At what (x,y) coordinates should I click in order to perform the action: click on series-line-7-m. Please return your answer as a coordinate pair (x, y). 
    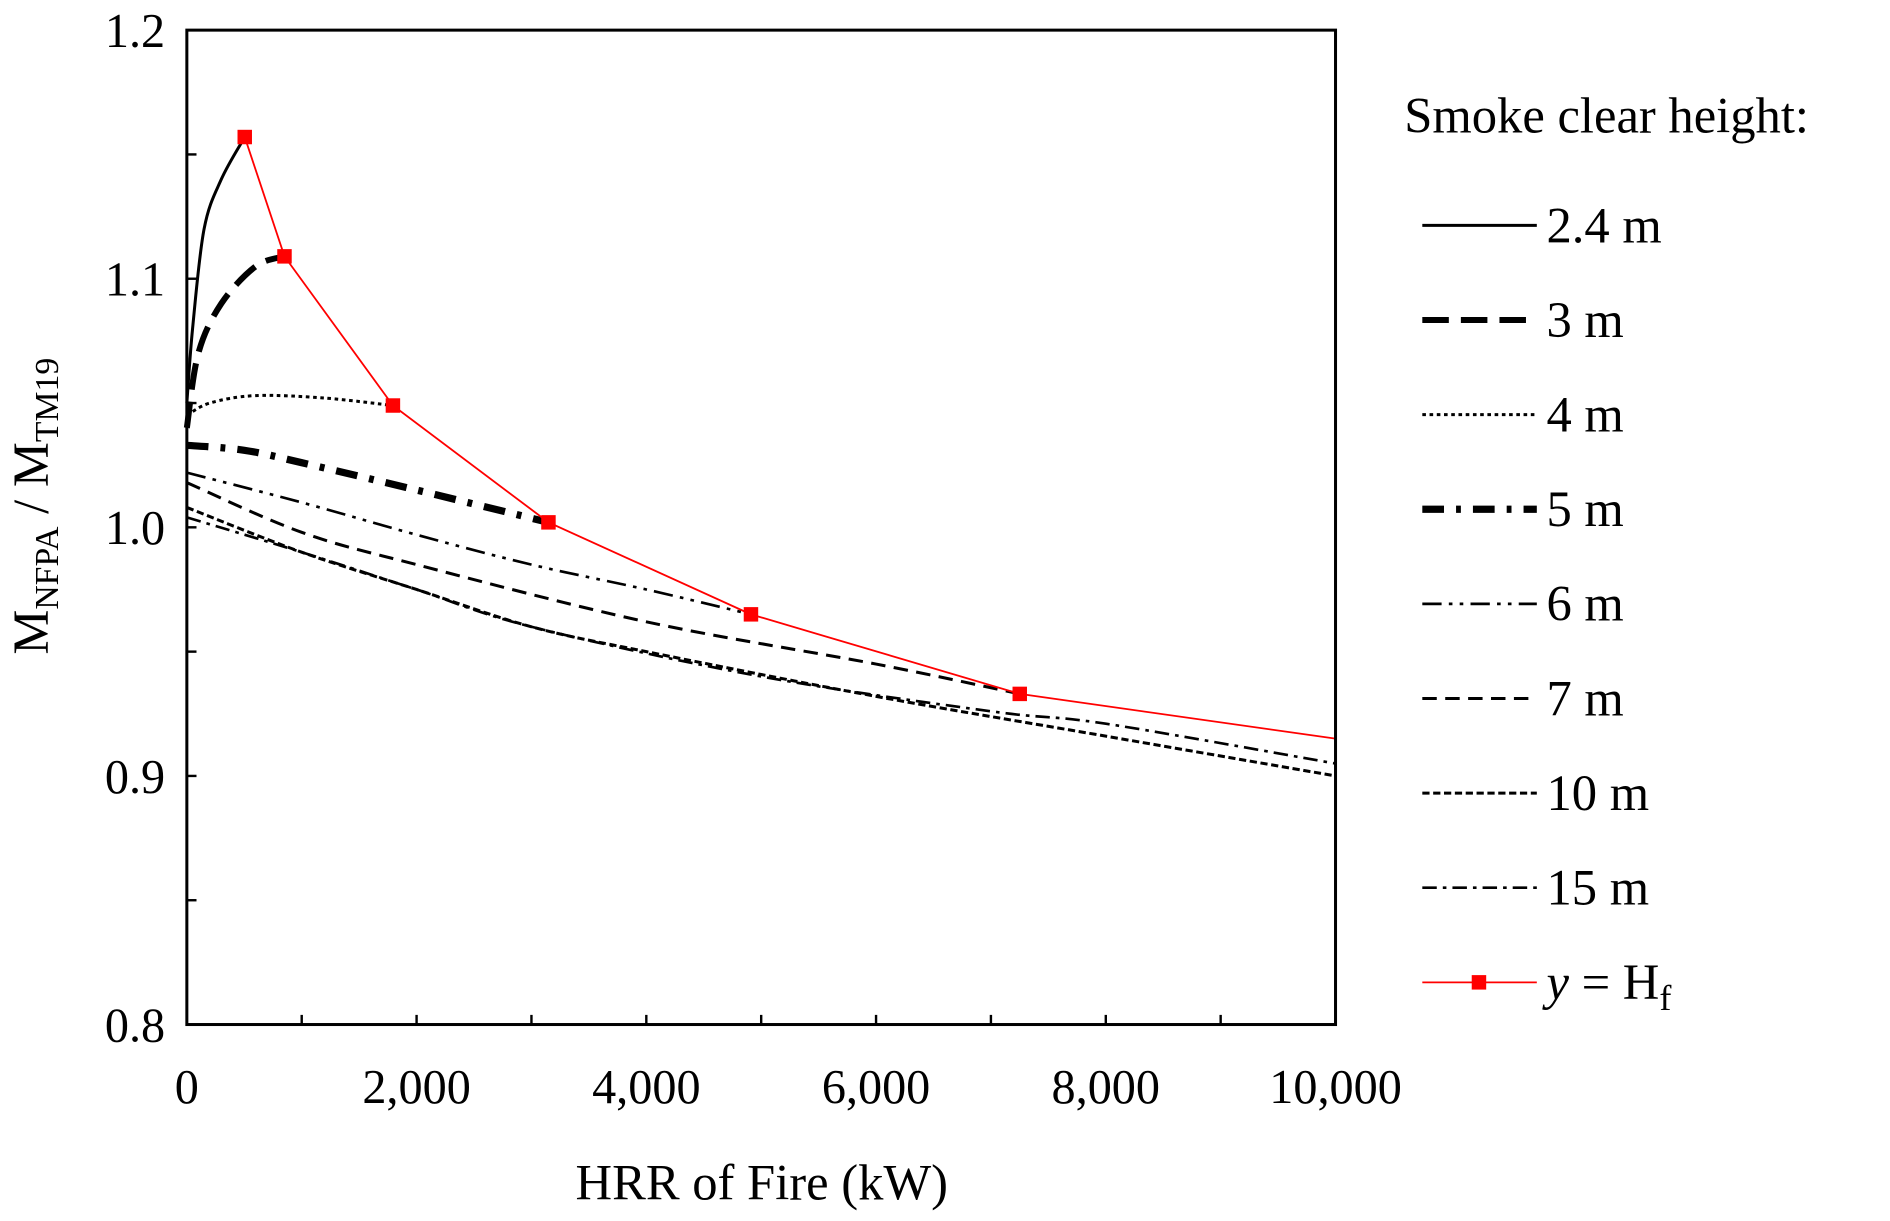
    Looking at the image, I should click on (603, 588).